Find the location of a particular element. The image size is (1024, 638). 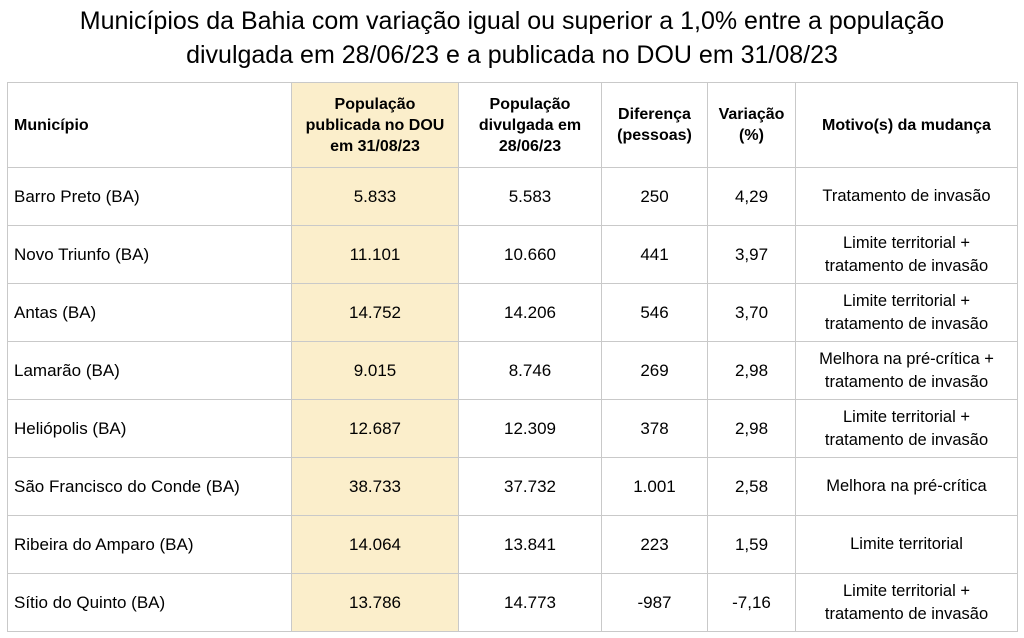

cell-diferenca: 223 is located at coordinates (654, 544).